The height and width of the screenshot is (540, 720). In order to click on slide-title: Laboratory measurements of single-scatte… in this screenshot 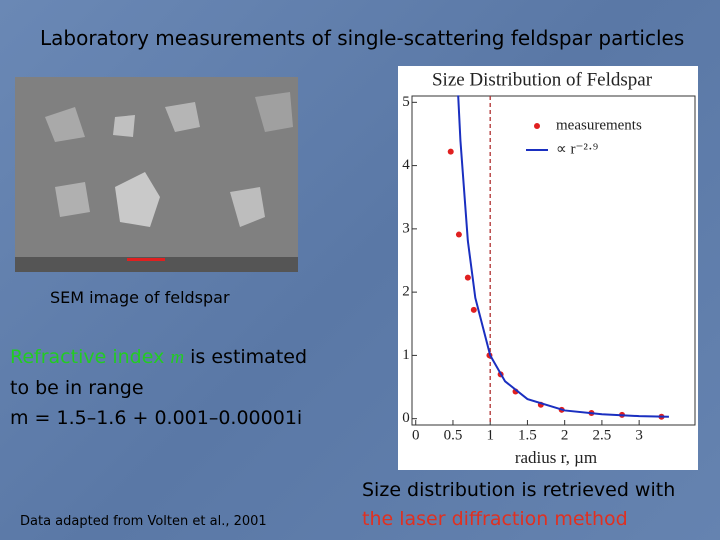, I will do `click(362, 38)`.